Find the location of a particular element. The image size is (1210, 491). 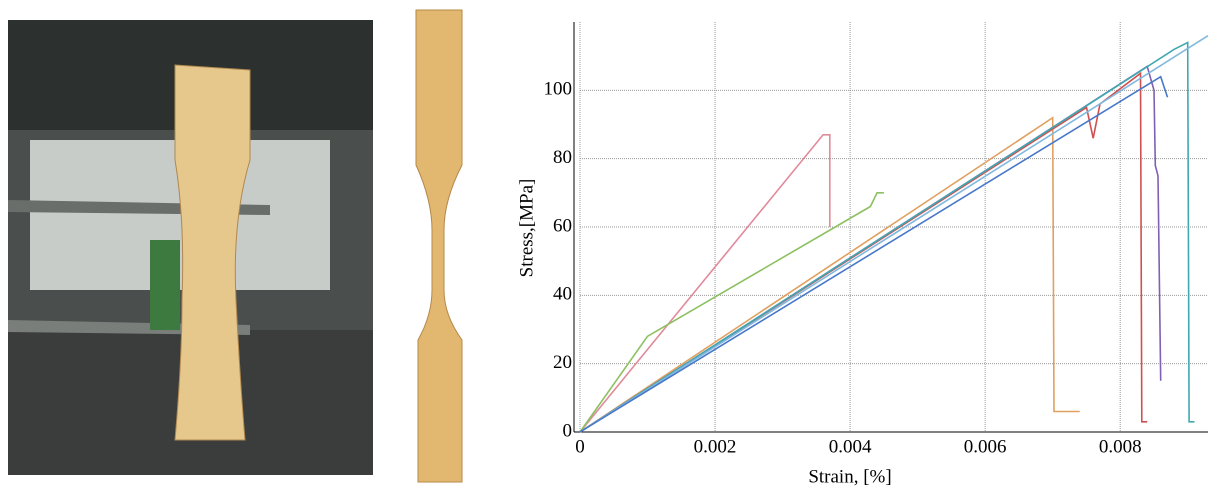

y-tick-label: 40 is located at coordinates (562, 294).